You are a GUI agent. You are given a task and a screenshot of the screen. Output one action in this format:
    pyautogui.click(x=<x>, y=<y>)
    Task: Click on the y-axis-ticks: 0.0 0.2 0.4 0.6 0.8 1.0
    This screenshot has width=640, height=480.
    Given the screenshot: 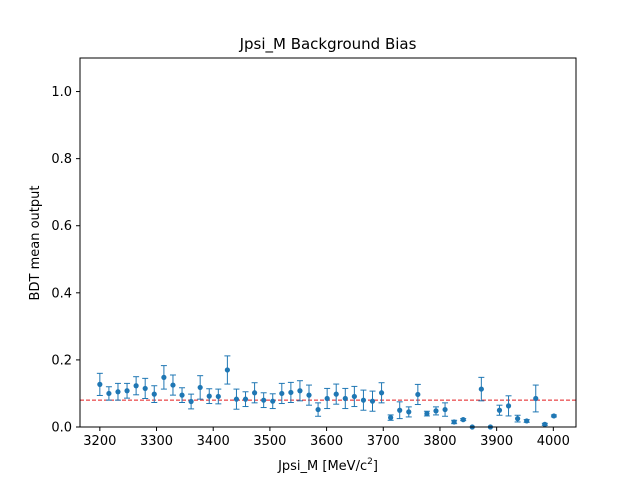 What is the action you would take?
    pyautogui.click(x=65, y=260)
    